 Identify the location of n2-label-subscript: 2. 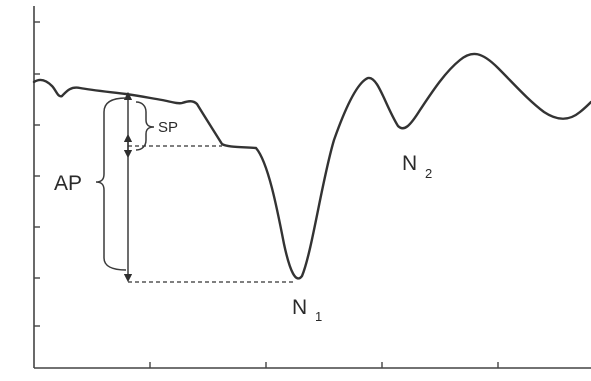
(428, 173).